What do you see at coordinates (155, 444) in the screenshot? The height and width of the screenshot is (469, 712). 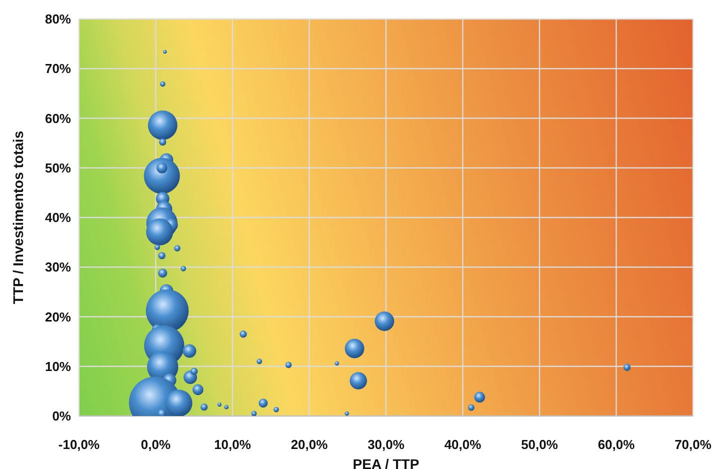 I see `x-tick-label: 0,0%` at bounding box center [155, 444].